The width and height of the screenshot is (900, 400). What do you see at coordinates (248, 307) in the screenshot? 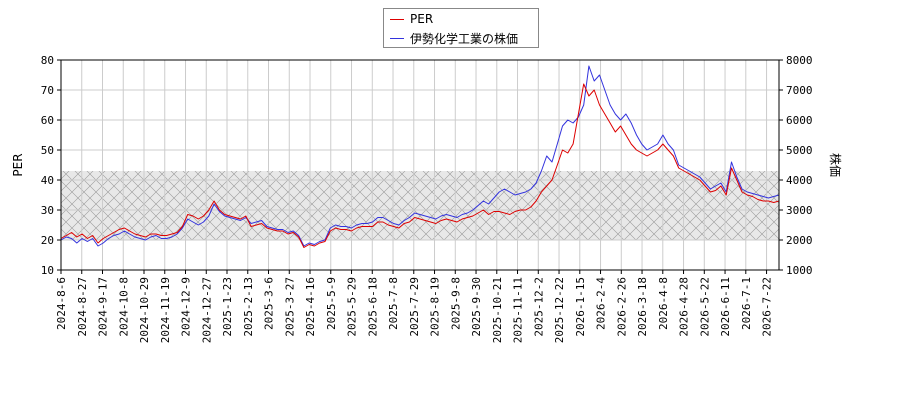
I see `x-tick-label: 2025-2-13` at bounding box center [248, 307].